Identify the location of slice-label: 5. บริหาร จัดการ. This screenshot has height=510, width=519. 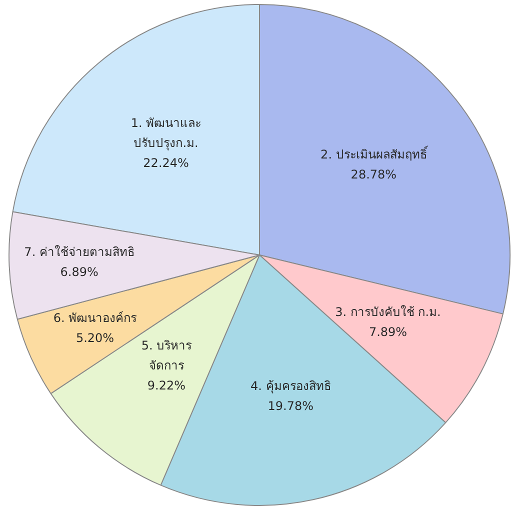
(167, 355).